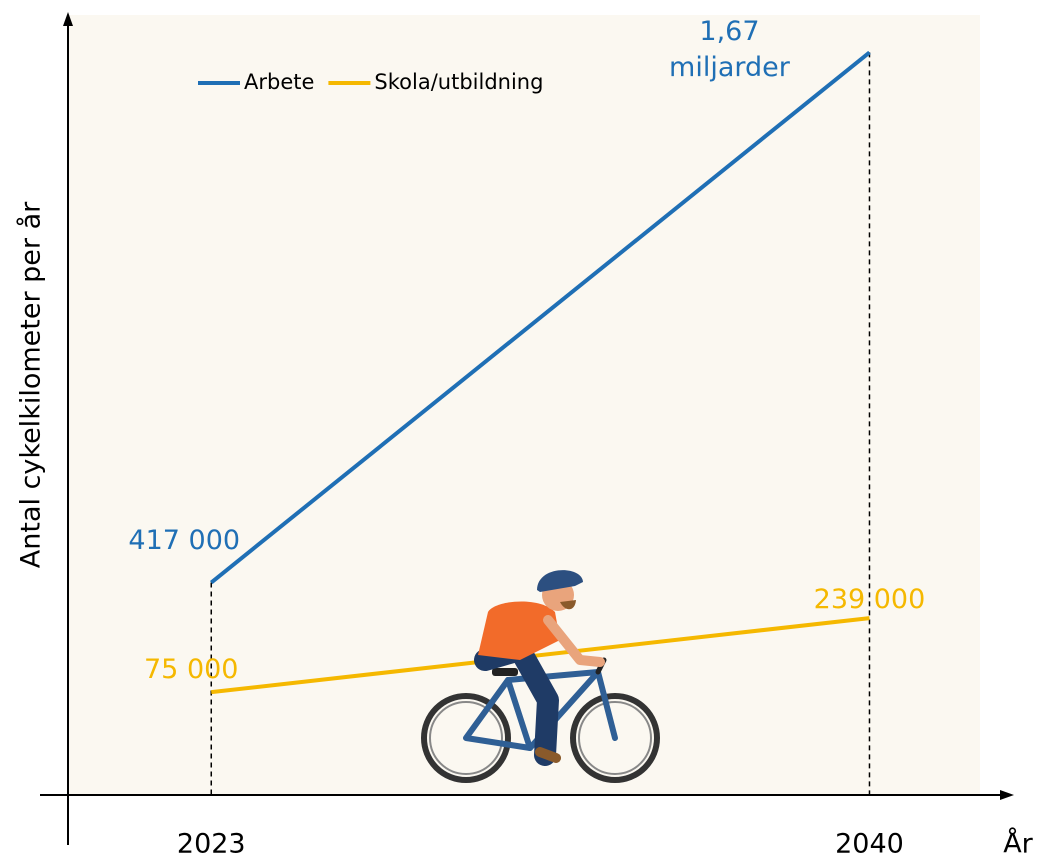  I want to click on value-label-box: 75 000, so click(191, 670).